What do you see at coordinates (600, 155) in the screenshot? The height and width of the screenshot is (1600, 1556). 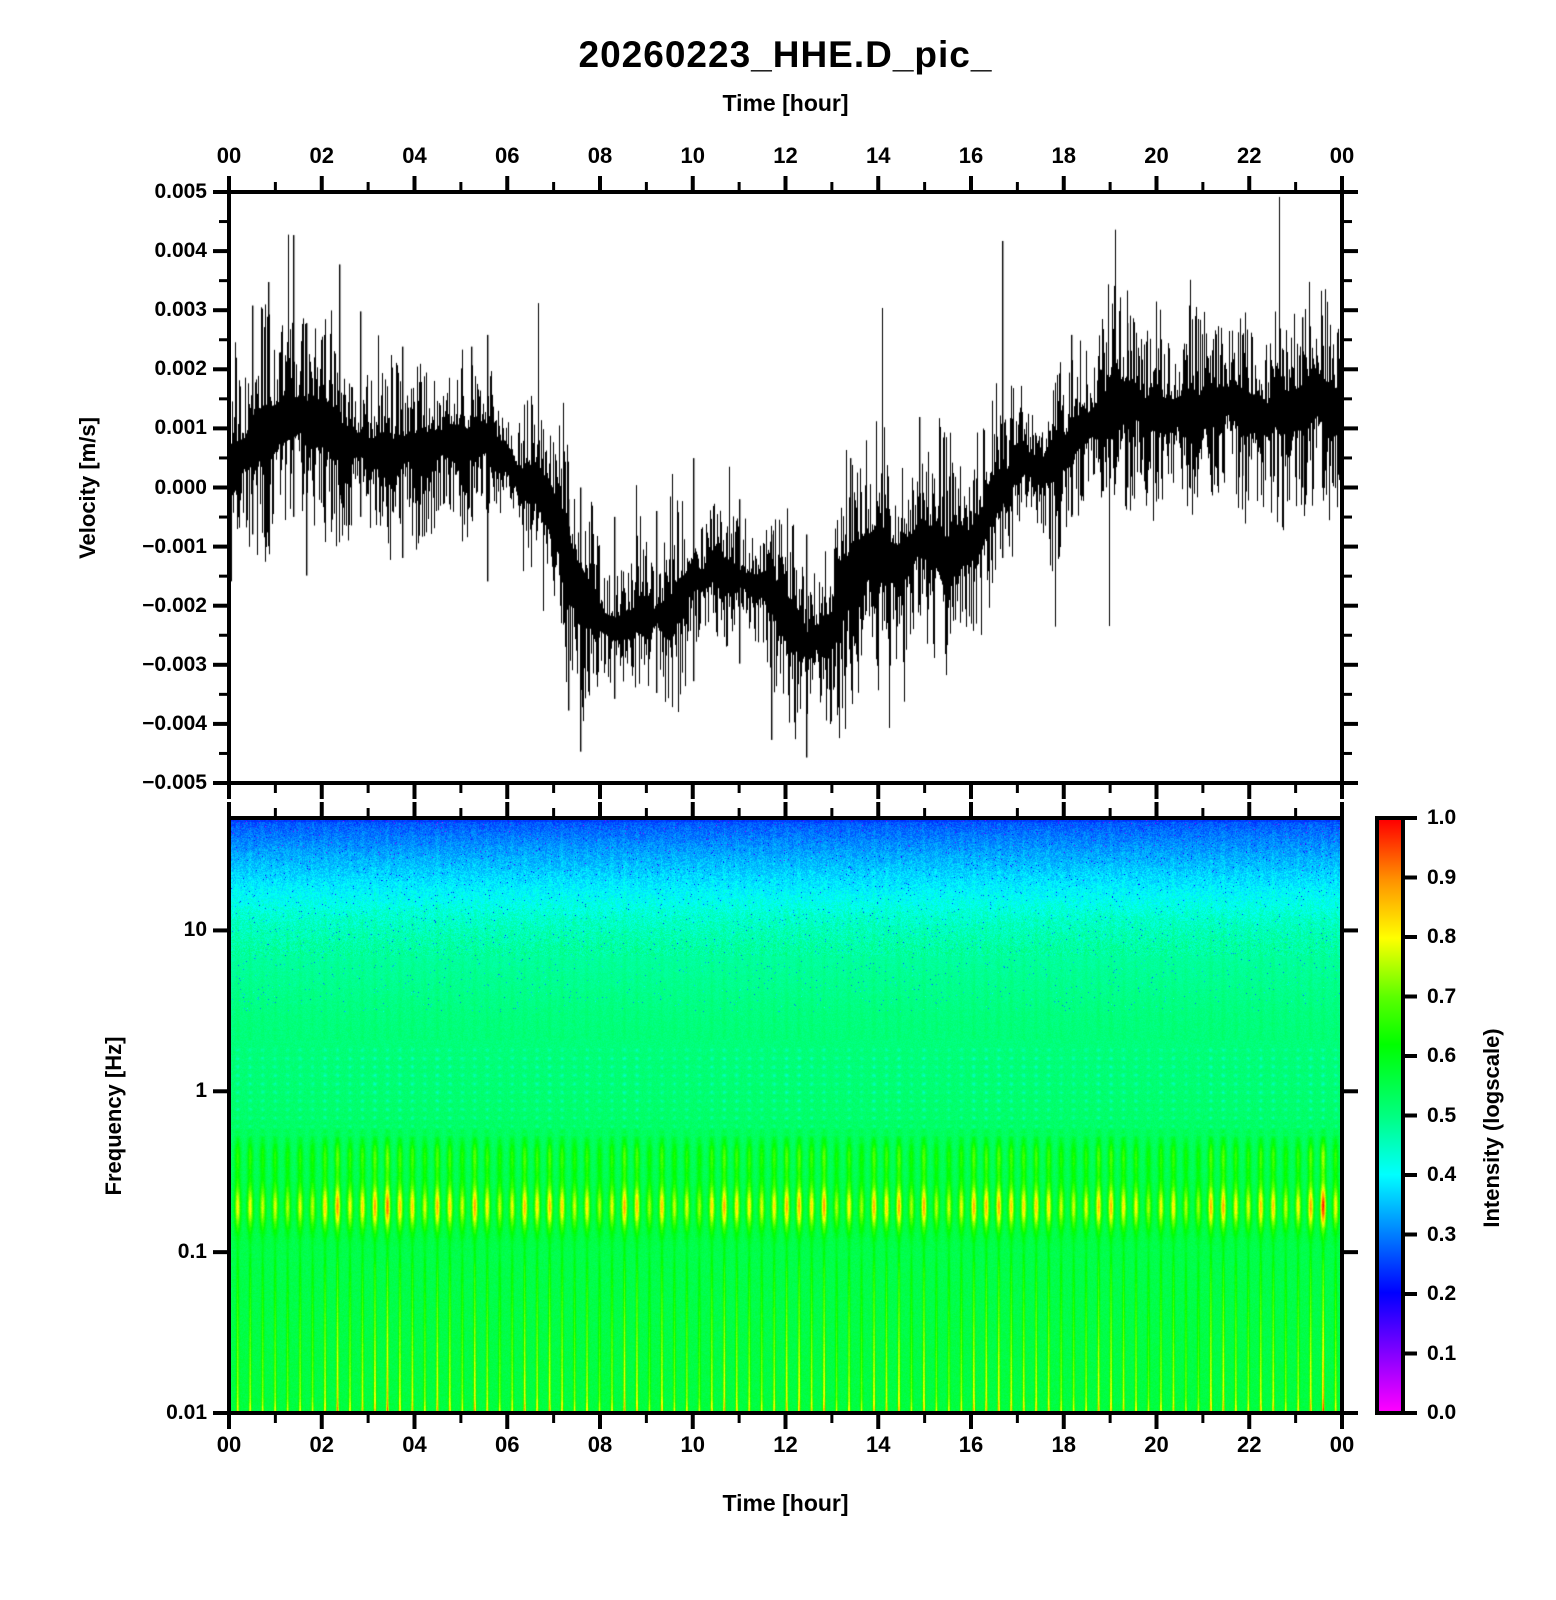 I see `time-tick-label-top: 08` at bounding box center [600, 155].